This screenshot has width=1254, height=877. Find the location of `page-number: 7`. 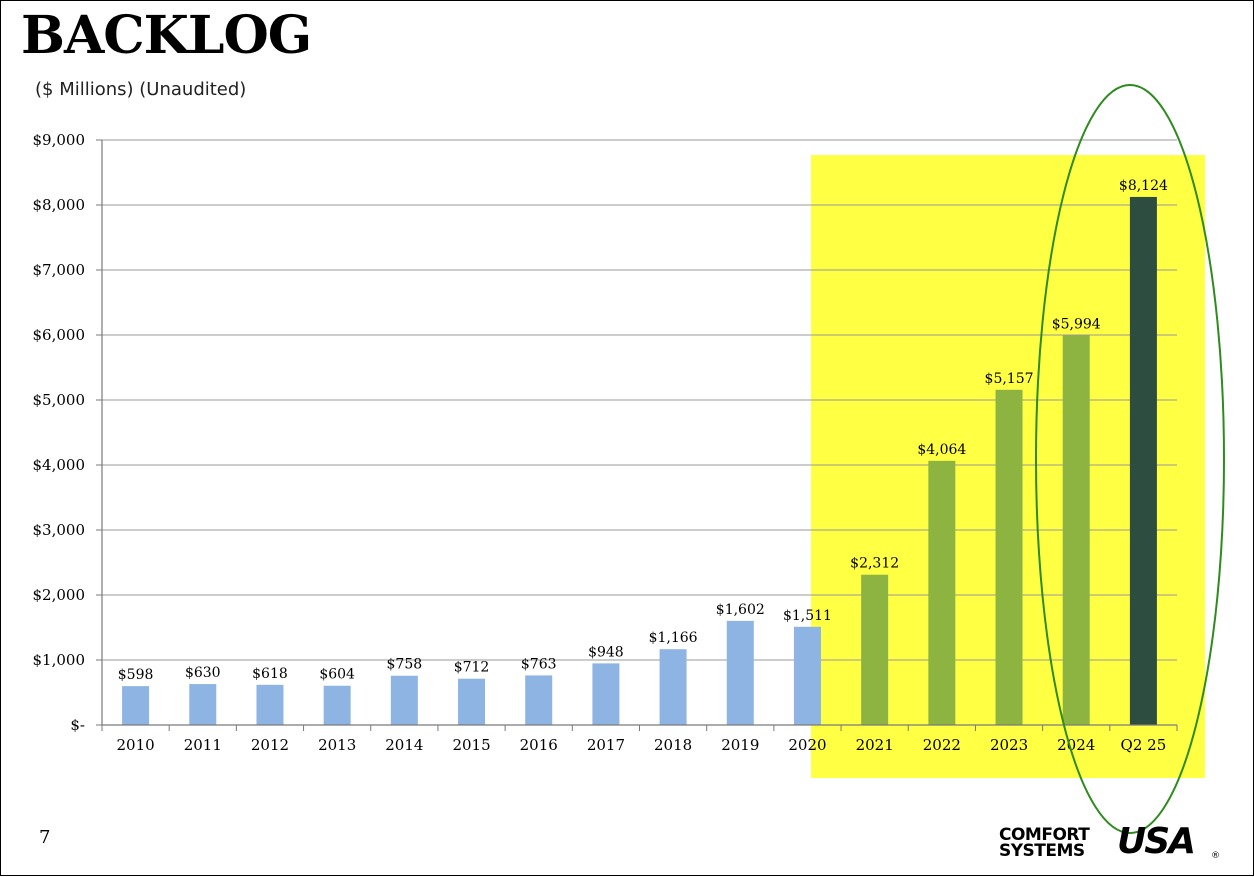

page-number: 7 is located at coordinates (45, 837).